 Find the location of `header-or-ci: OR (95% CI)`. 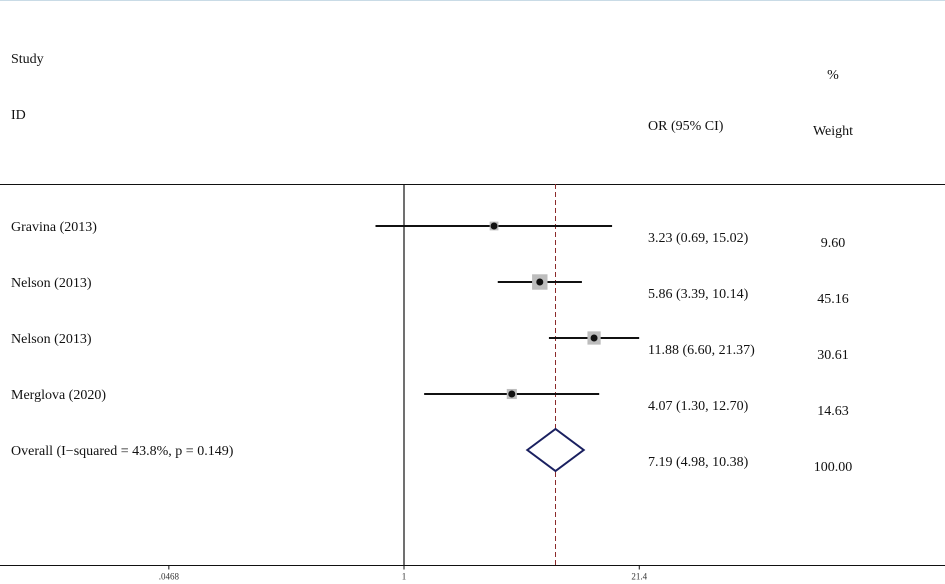

header-or-ci: OR (95% CI) is located at coordinates (686, 126).